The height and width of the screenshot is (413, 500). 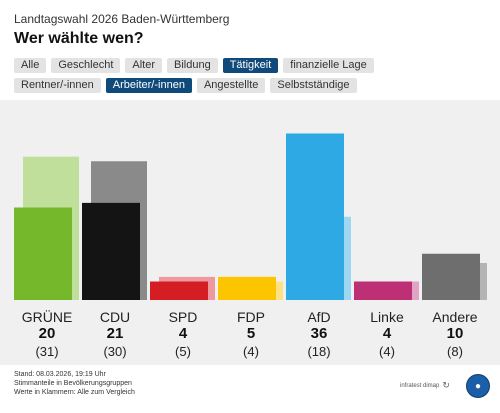 I want to click on tab-category-1: Geschlecht, so click(x=86, y=65).